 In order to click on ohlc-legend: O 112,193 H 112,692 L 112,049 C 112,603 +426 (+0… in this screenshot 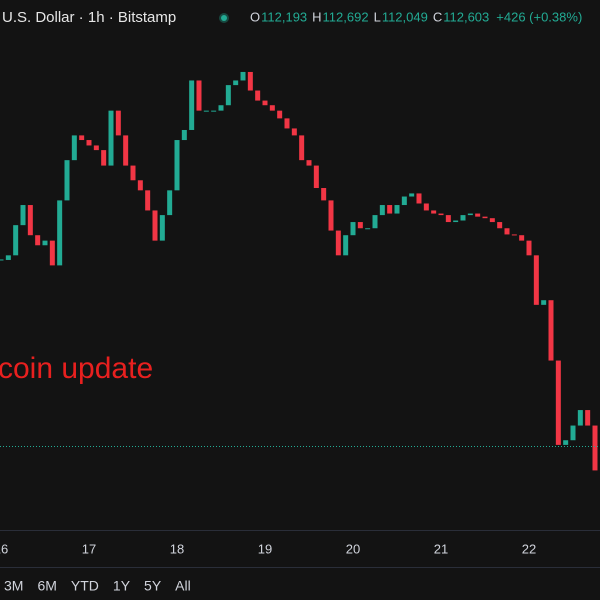, I will do `click(416, 16)`.